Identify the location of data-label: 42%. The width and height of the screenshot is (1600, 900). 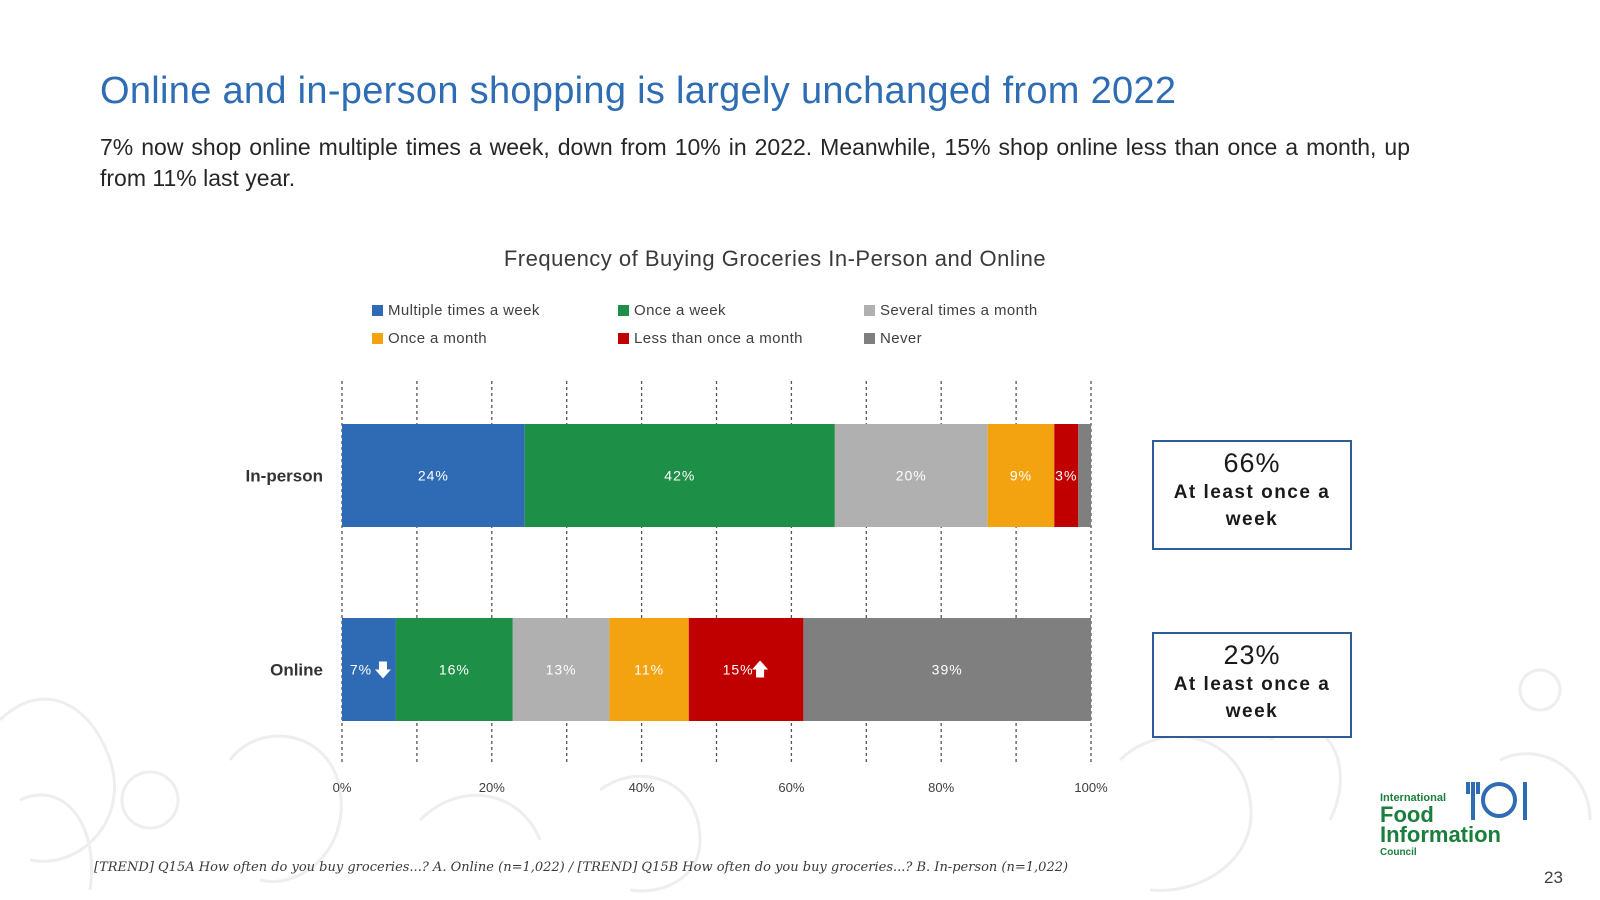
(679, 476).